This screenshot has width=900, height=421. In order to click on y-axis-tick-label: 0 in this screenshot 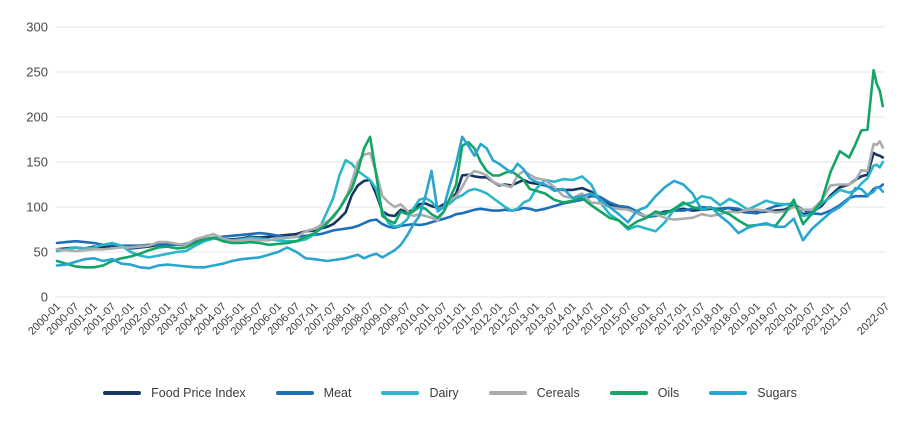, I will do `click(44, 297)`.